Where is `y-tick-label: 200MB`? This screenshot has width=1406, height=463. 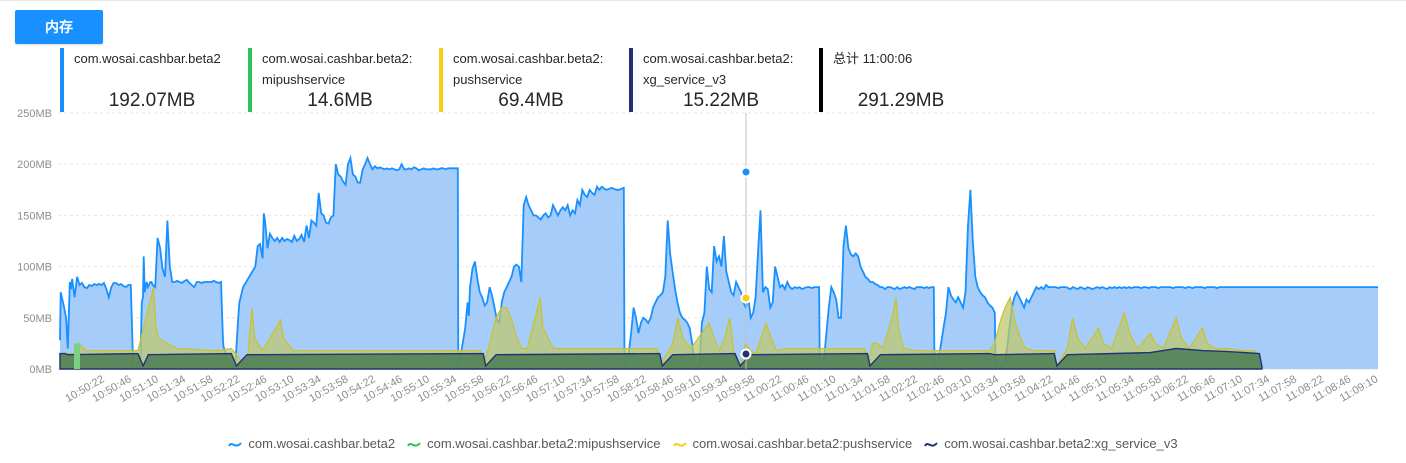
y-tick-label: 200MB is located at coordinates (34, 165).